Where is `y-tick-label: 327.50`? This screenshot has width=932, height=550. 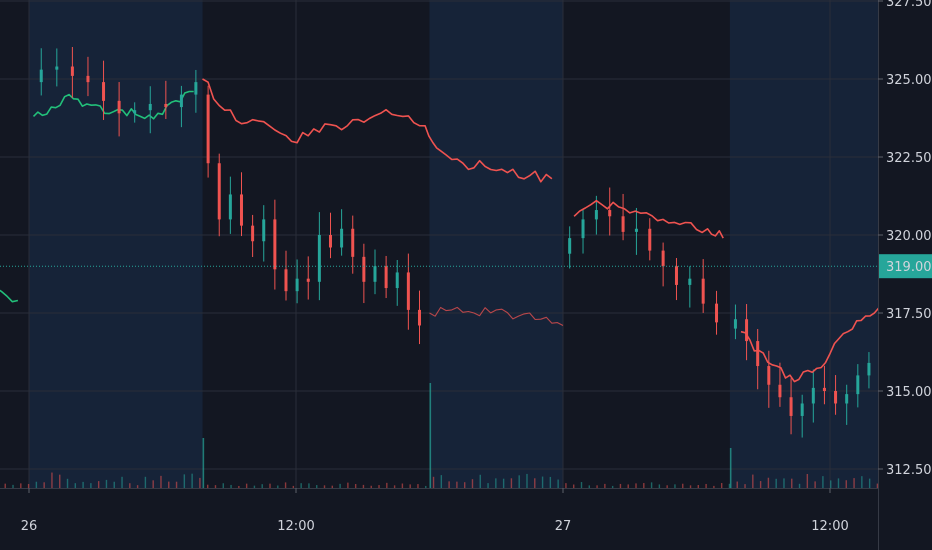
y-tick-label: 327.50 is located at coordinates (909, 5).